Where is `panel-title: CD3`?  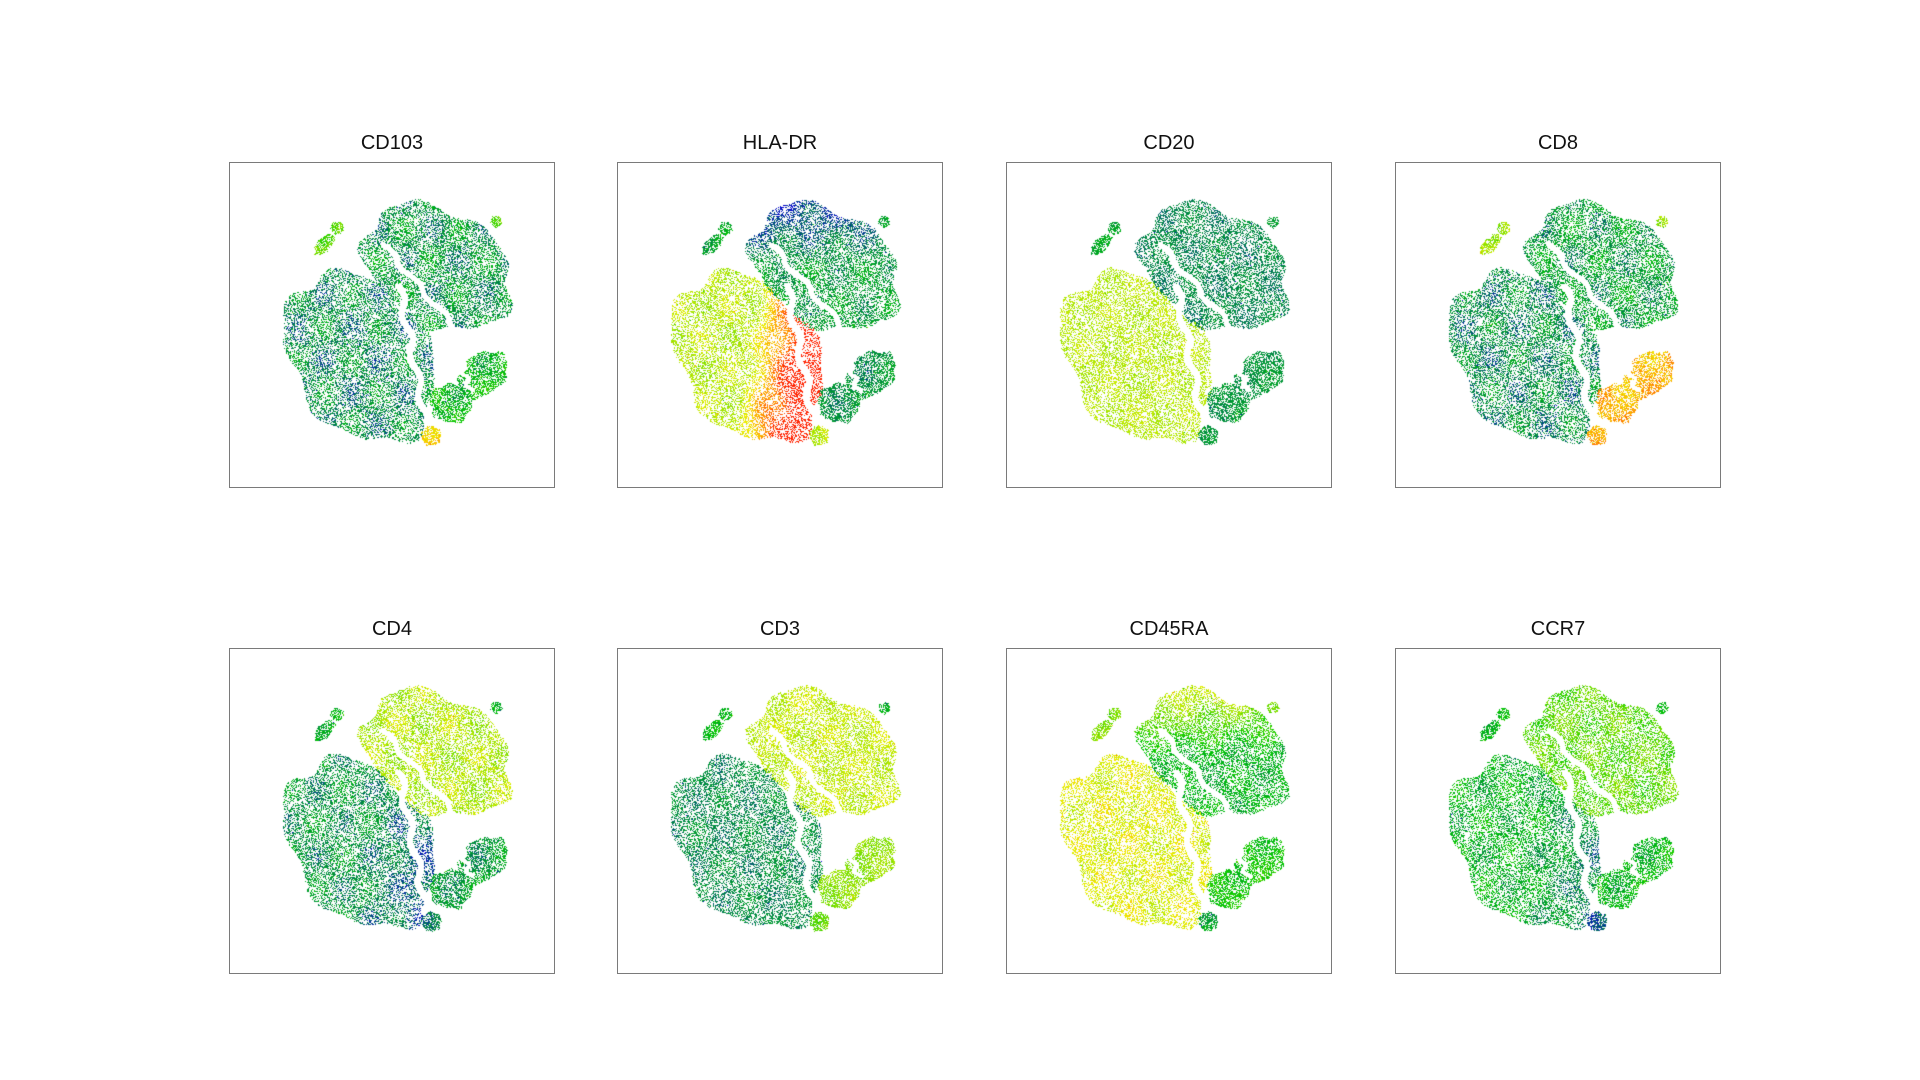 panel-title: CD3 is located at coordinates (779, 629).